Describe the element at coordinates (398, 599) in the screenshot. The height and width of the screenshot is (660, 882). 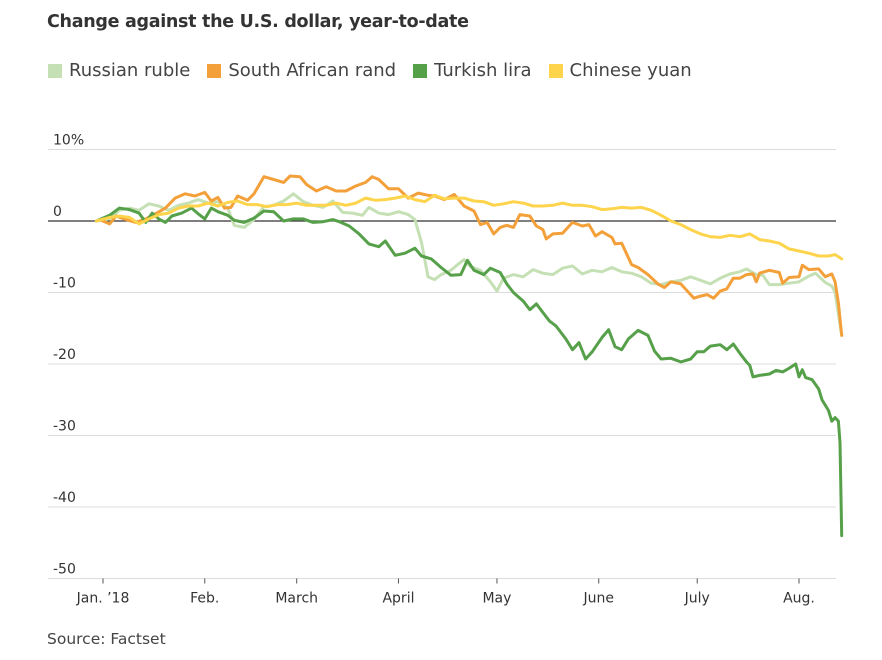
I see `x-tick-label: April` at that location.